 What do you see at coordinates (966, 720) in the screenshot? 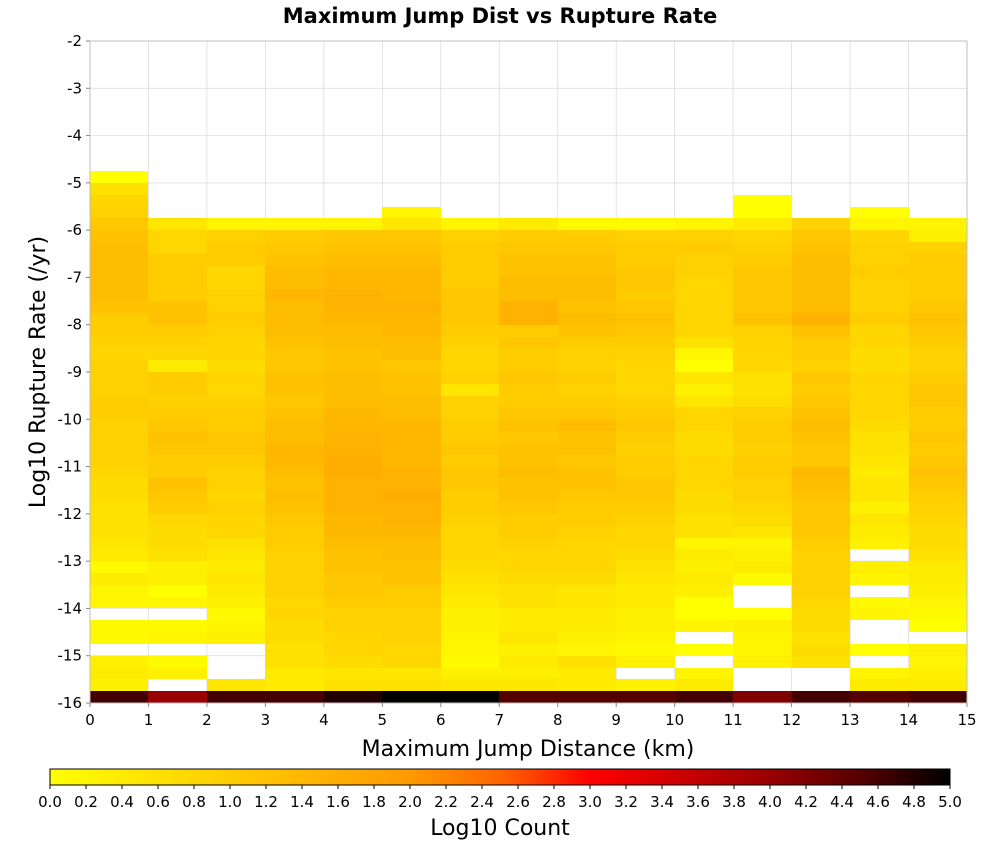
I see `x-tick-label: 15` at bounding box center [966, 720].